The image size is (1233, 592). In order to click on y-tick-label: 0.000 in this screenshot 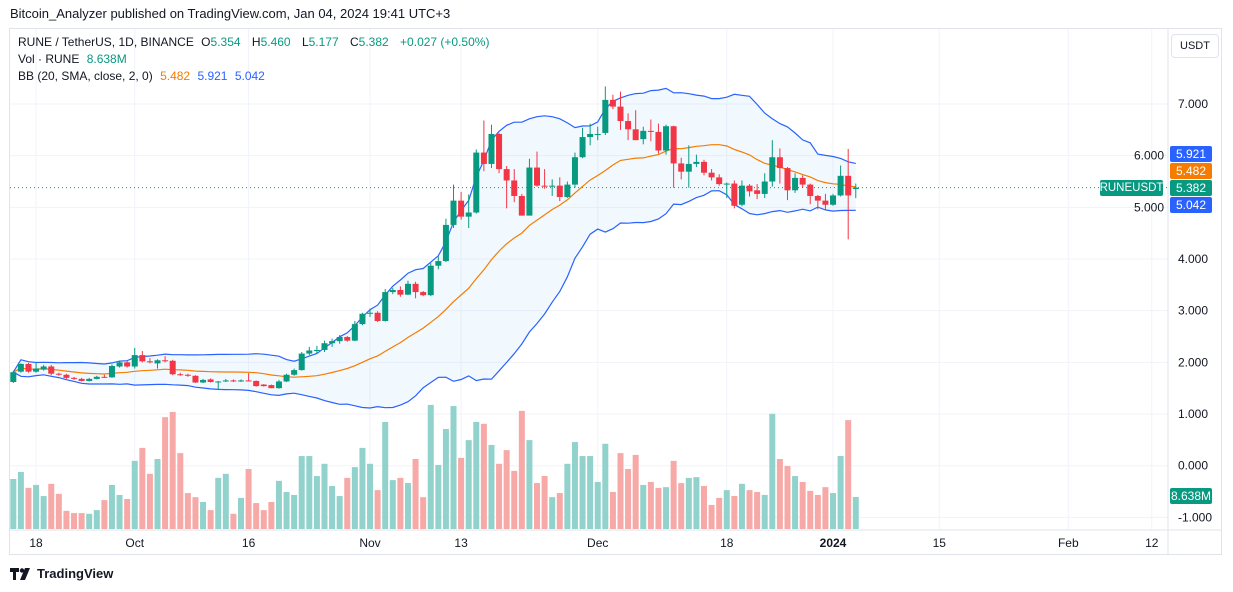, I will do `click(1193, 466)`.